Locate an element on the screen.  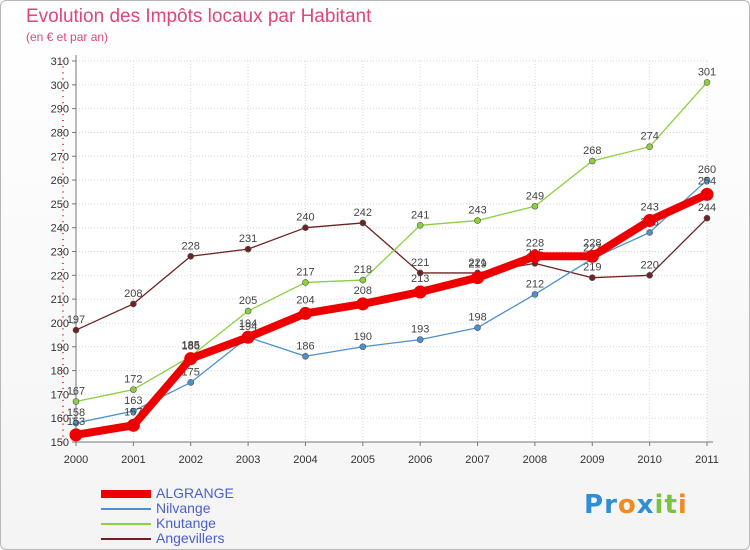
y-tick-label: 180 is located at coordinates (60, 372).